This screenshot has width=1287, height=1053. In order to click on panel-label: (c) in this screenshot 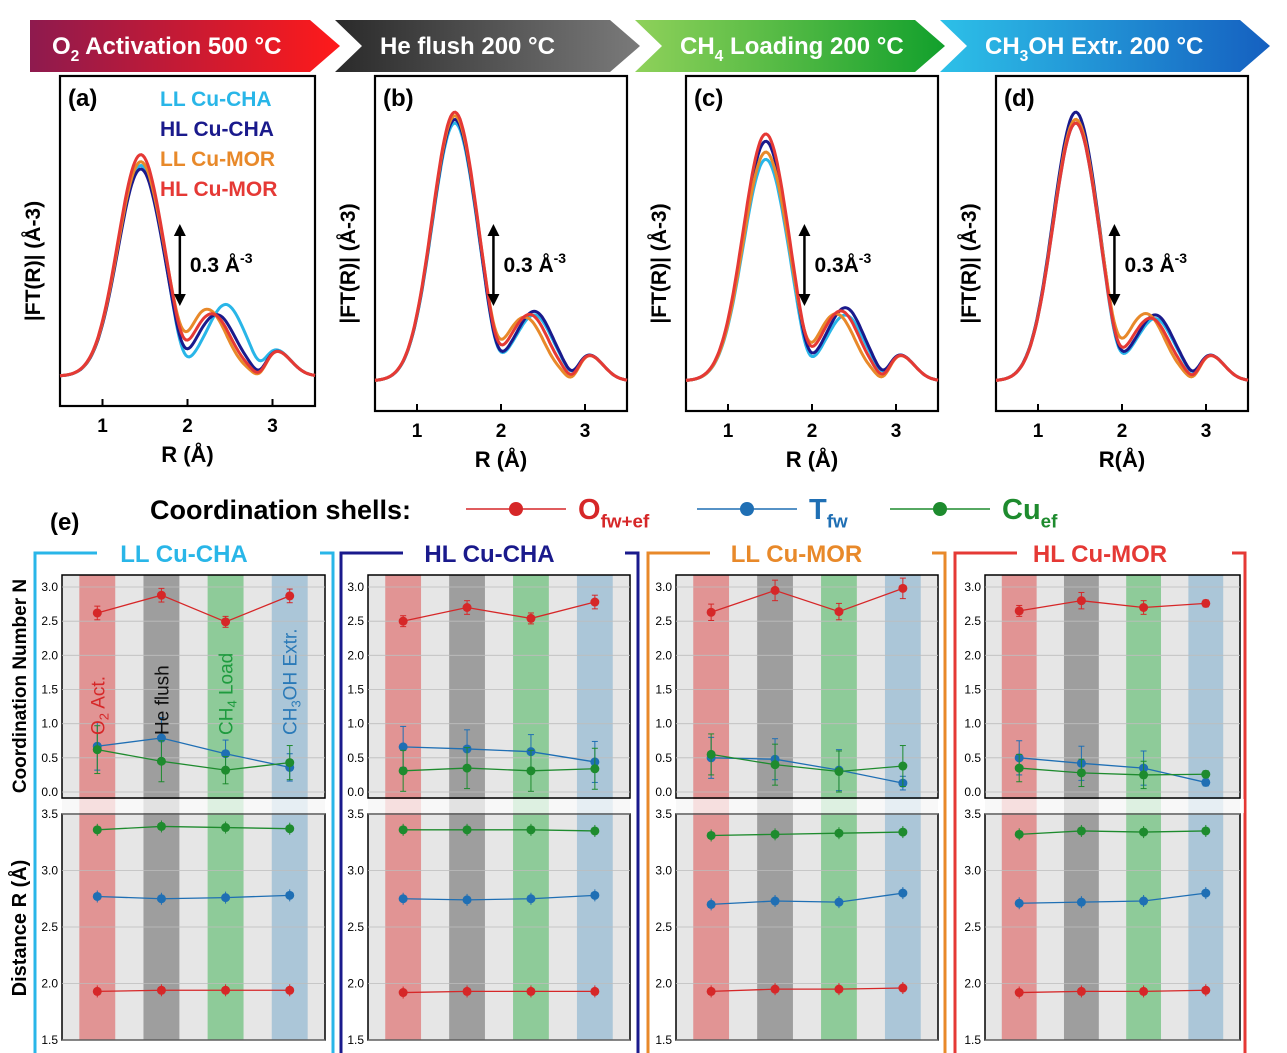, I will do `click(708, 98)`.